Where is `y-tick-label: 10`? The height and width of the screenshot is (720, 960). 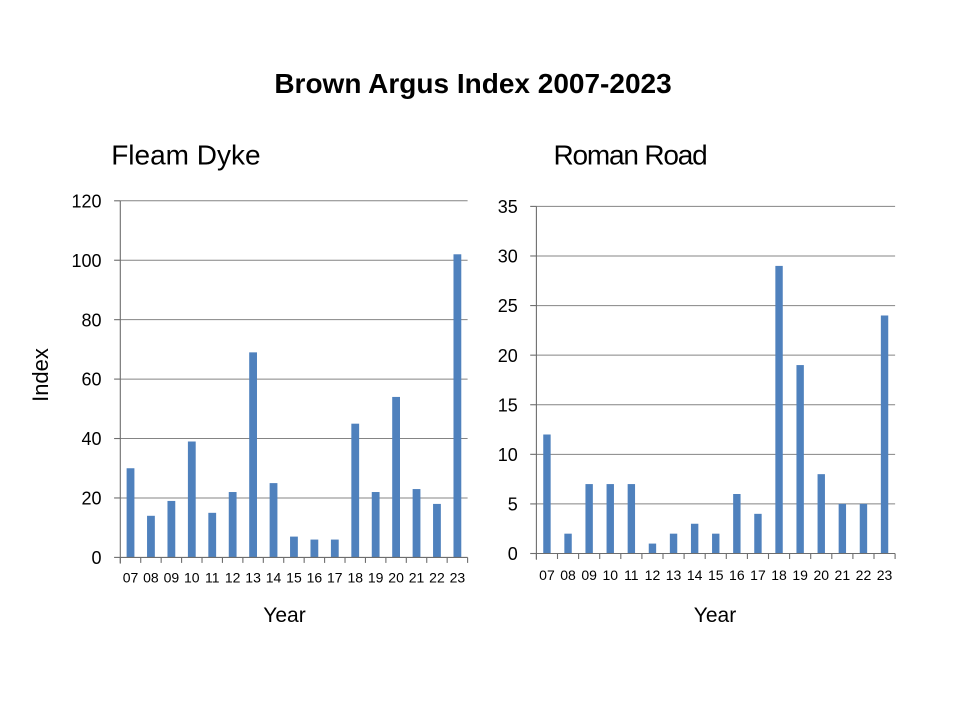 y-tick-label: 10 is located at coordinates (508, 455).